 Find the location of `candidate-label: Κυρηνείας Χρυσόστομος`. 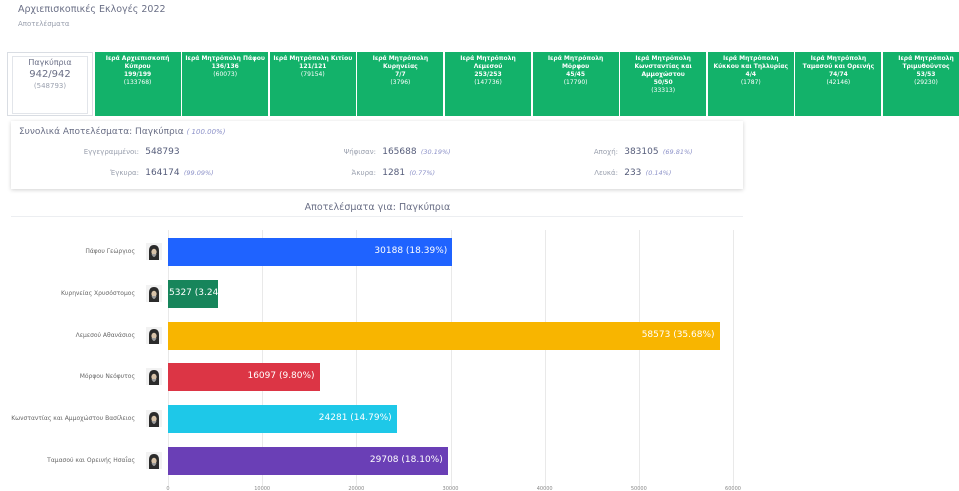

candidate-label: Κυρηνείας Χρυσόστομος is located at coordinates (98, 293).